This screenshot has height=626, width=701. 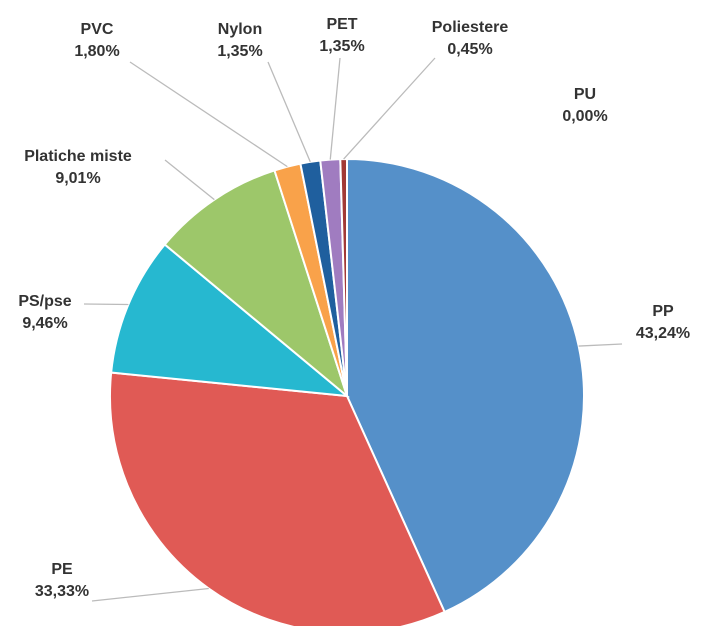 I want to click on category-label: PET, so click(x=341, y=24).